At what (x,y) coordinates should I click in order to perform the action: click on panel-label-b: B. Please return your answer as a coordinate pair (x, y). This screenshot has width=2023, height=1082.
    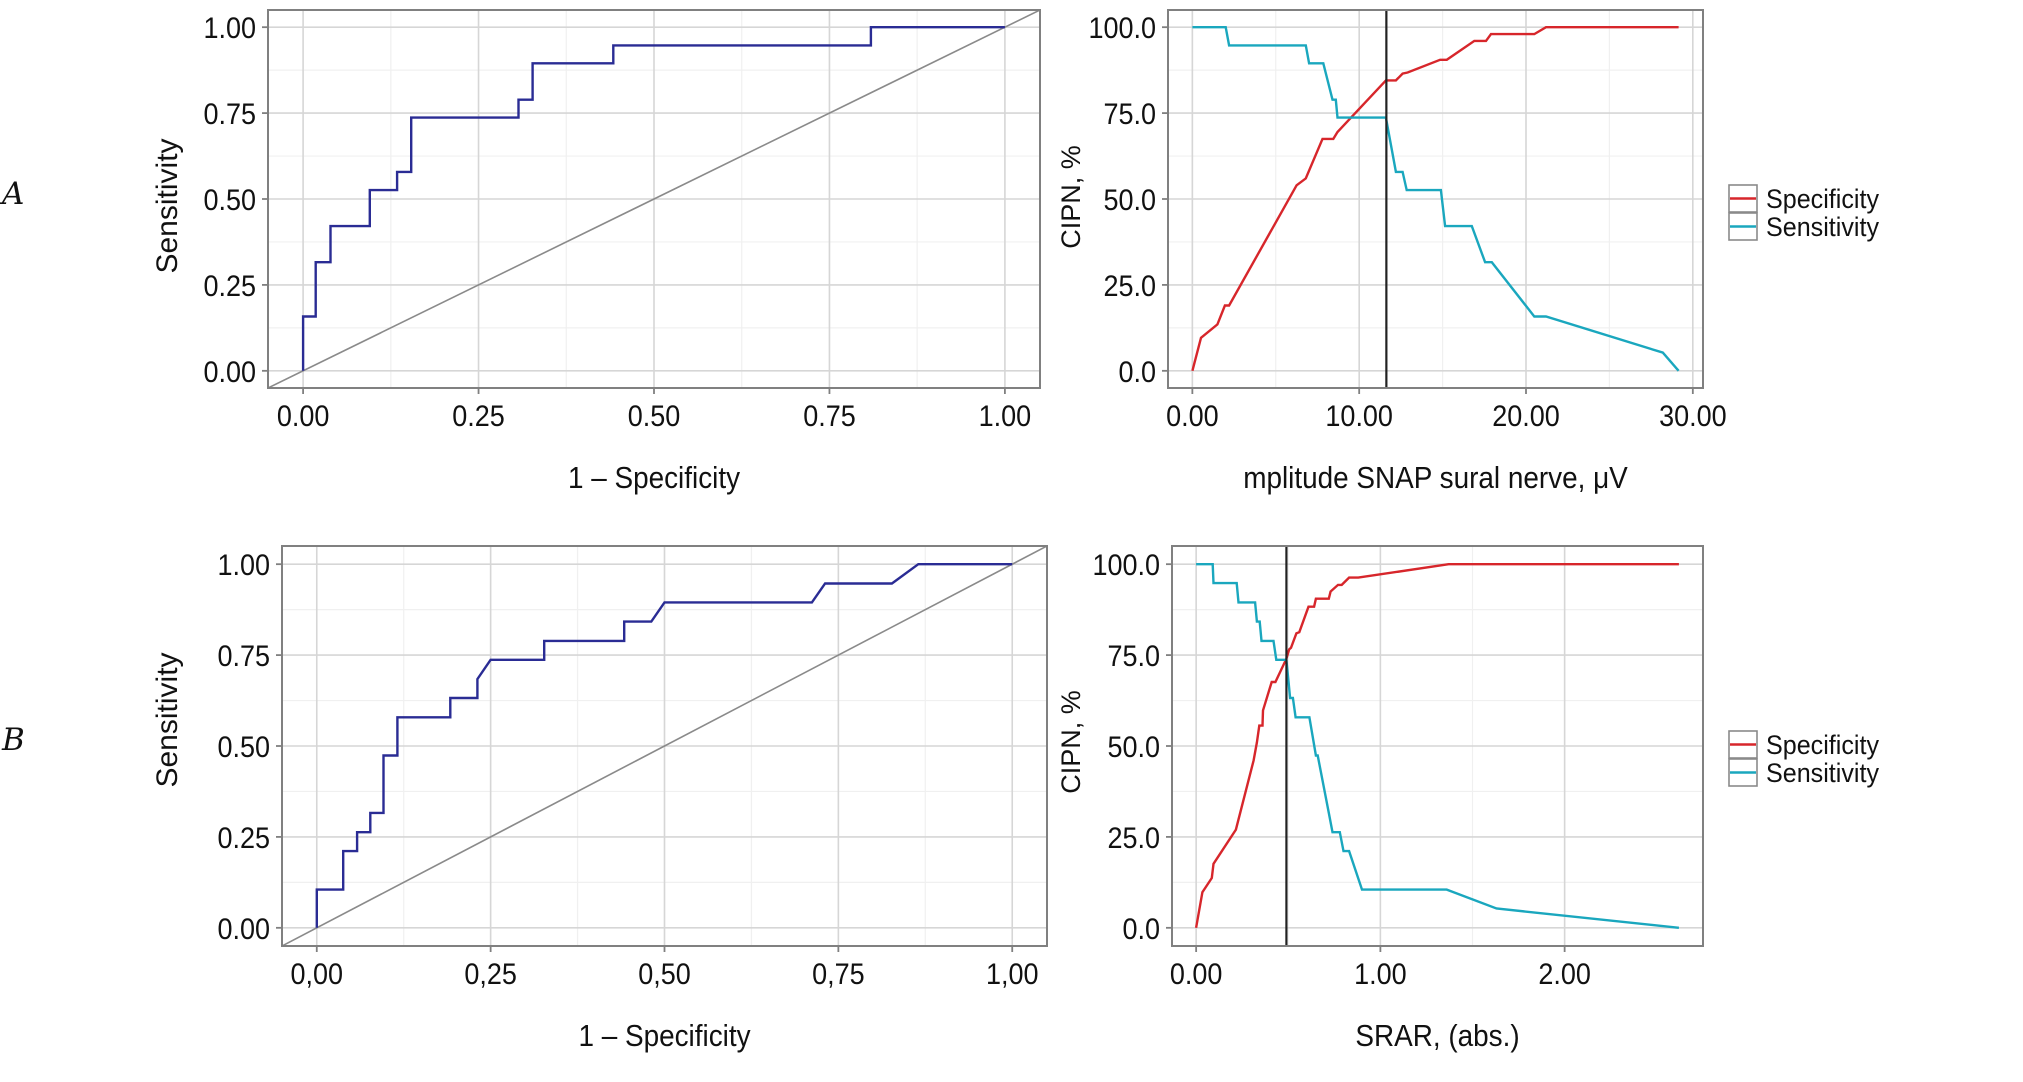
    Looking at the image, I should click on (13, 740).